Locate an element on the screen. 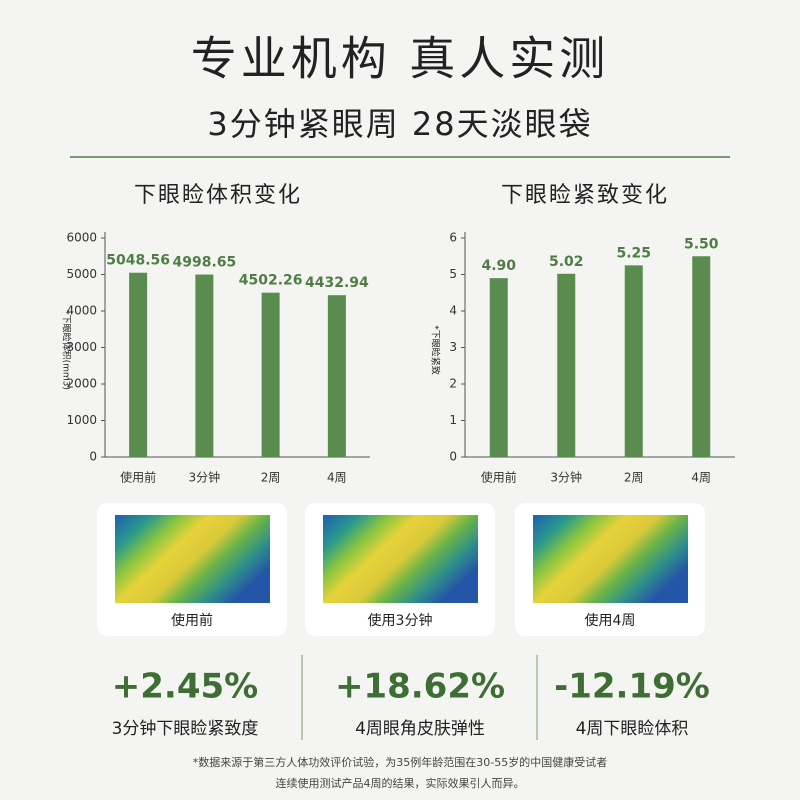 The width and height of the screenshot is (800, 800). y-tick-label: 3000 is located at coordinates (81, 347).